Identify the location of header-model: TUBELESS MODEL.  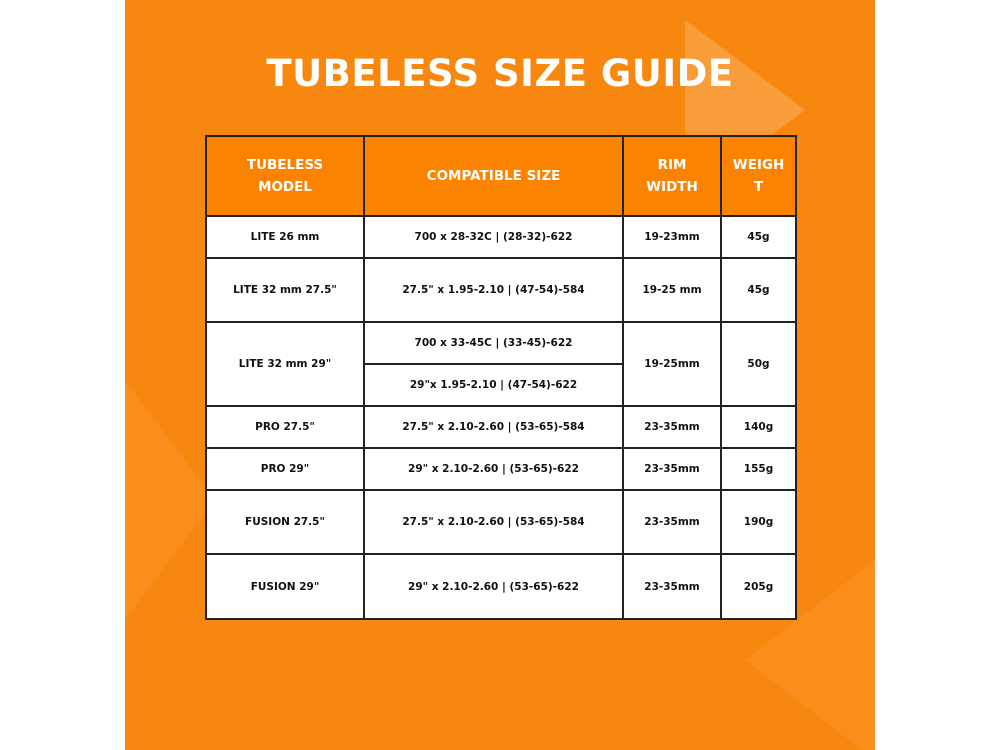
(285, 176).